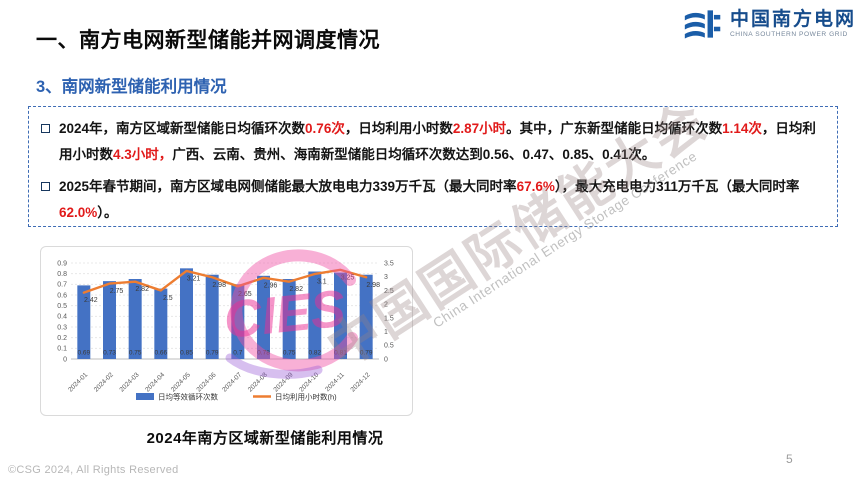 This screenshot has height=486, width=864. I want to click on company-logo: 中国南方电网 CHINA SOUTHERN POWER GRID, so click(769, 24).